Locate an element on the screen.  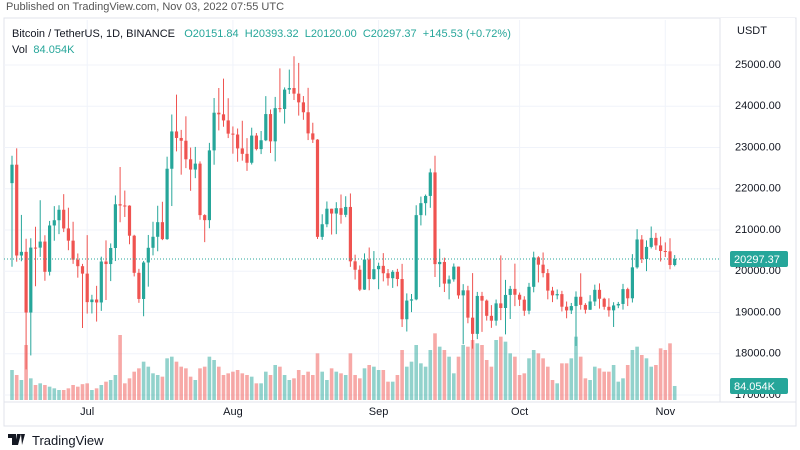
y-tick-label: 19000.00 is located at coordinates (758, 312).